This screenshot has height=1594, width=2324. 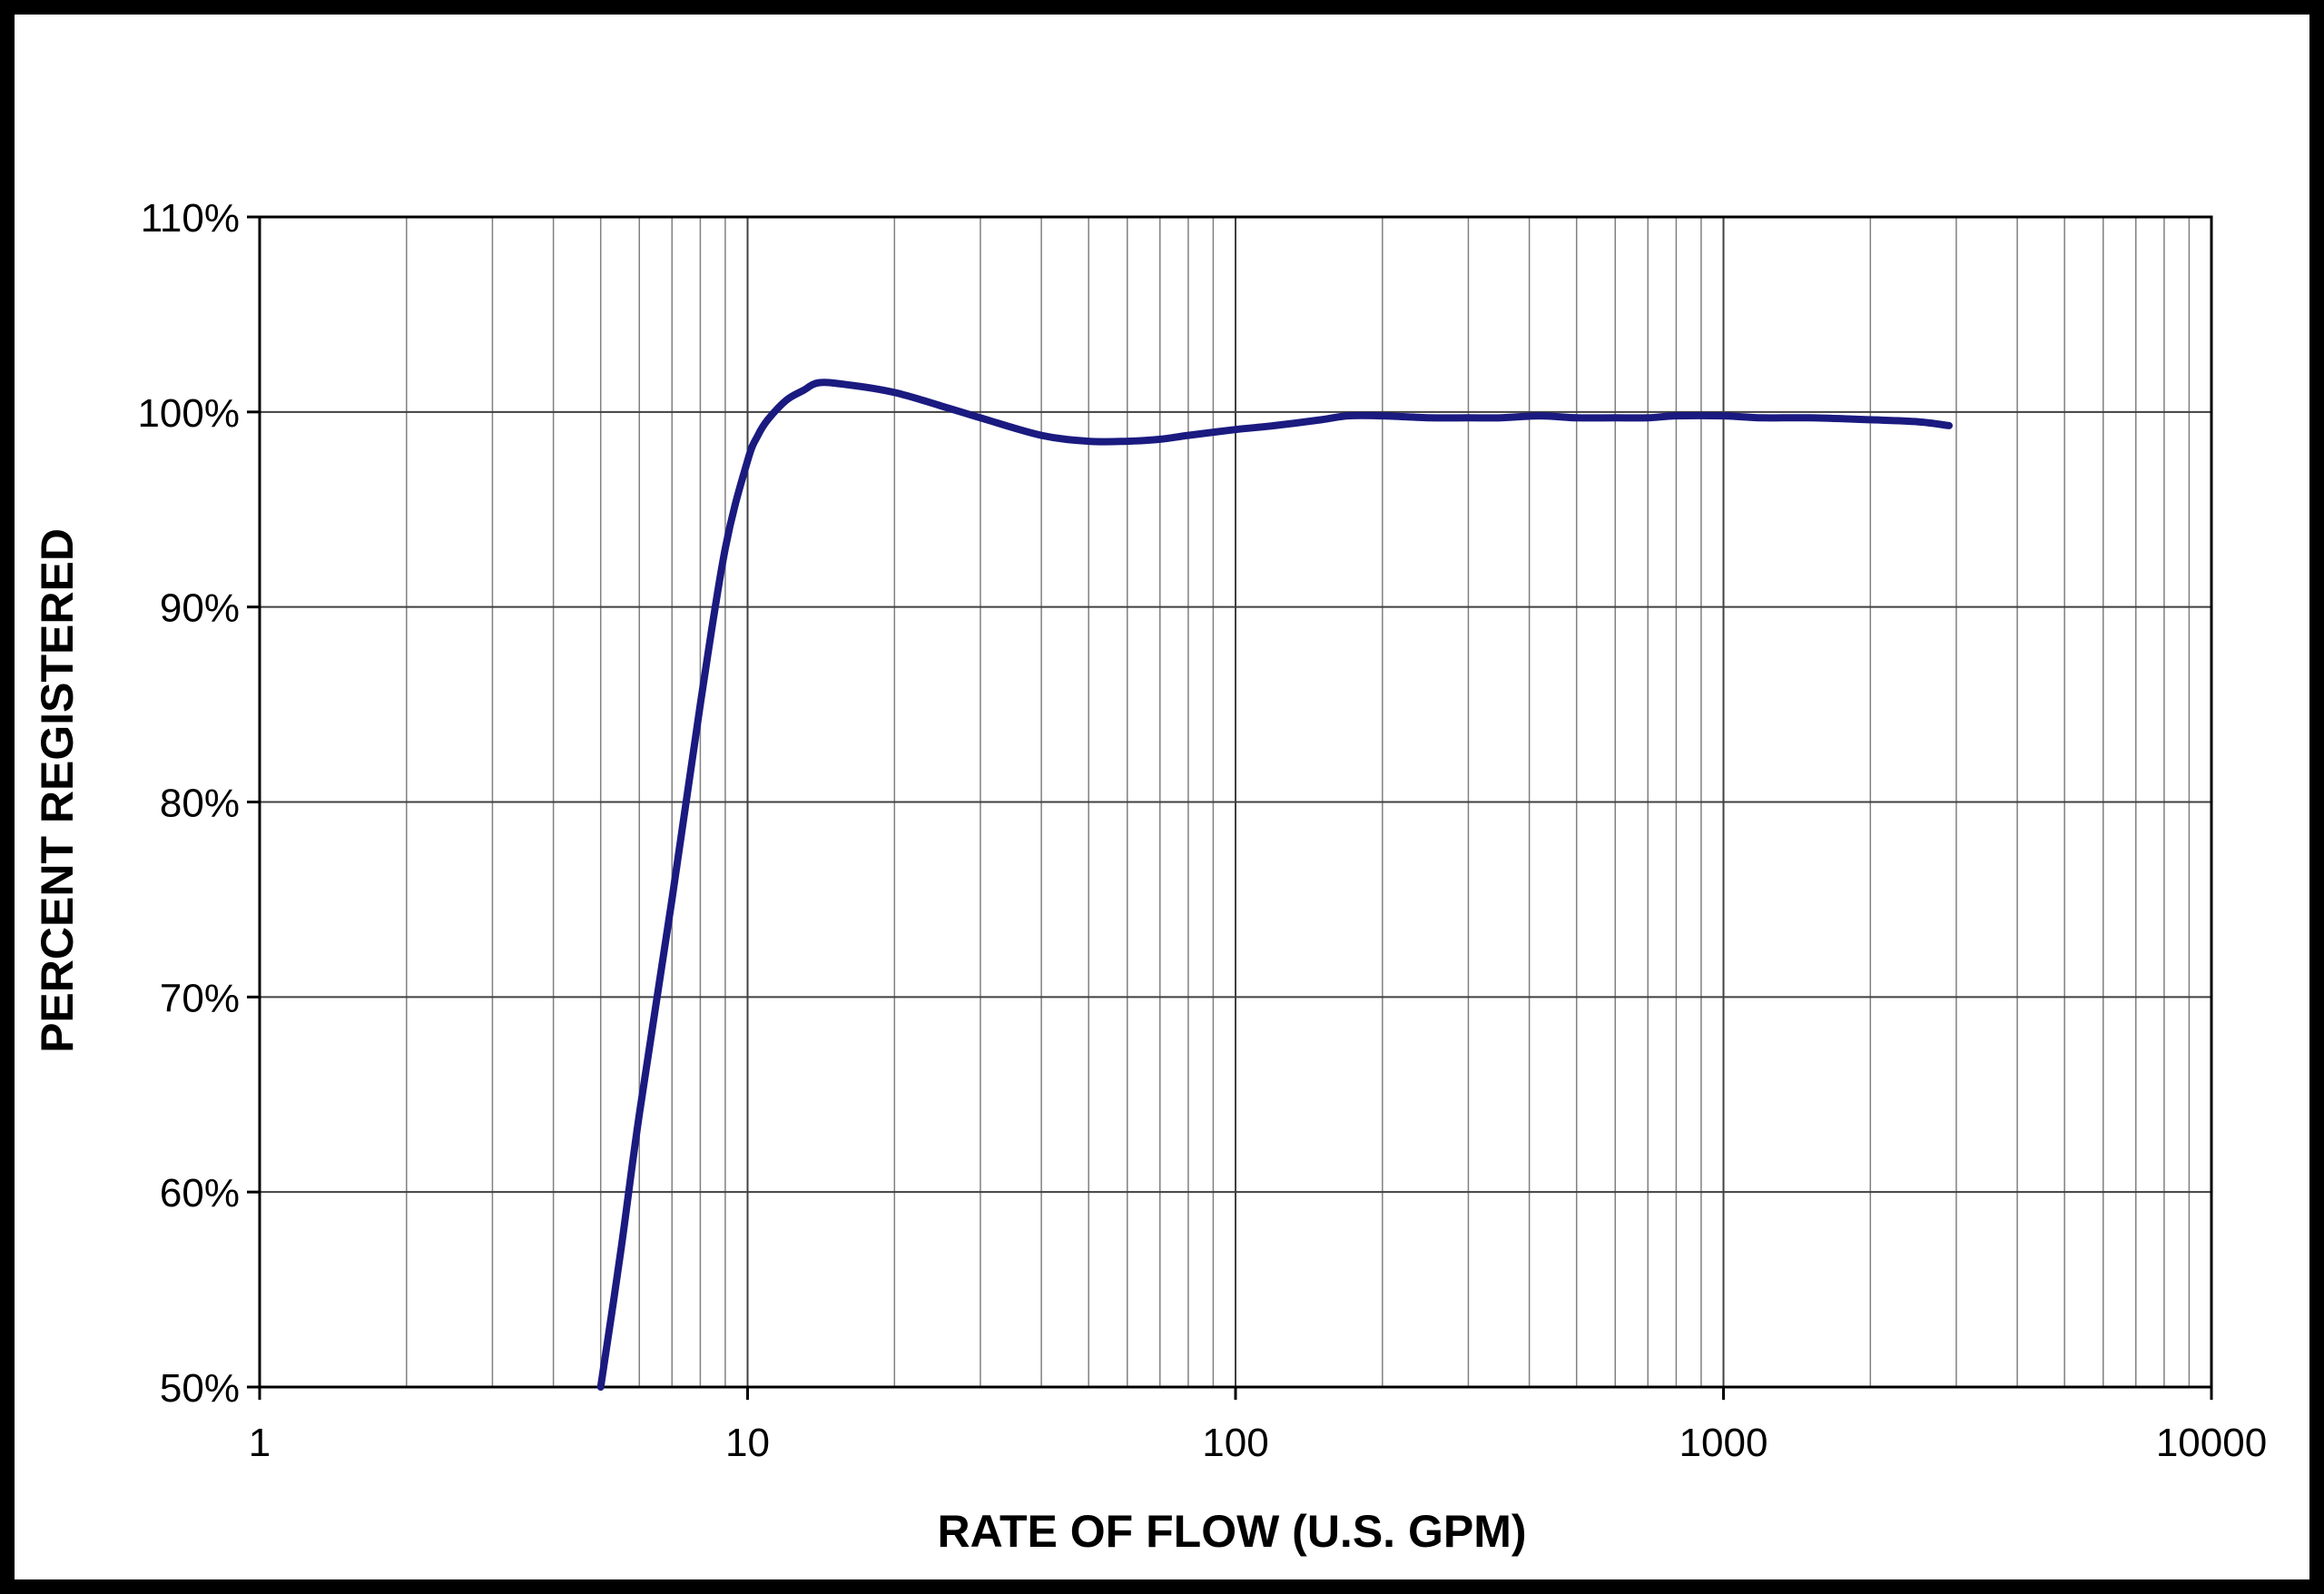 I want to click on y-tick-label: 60%, so click(x=200, y=1193).